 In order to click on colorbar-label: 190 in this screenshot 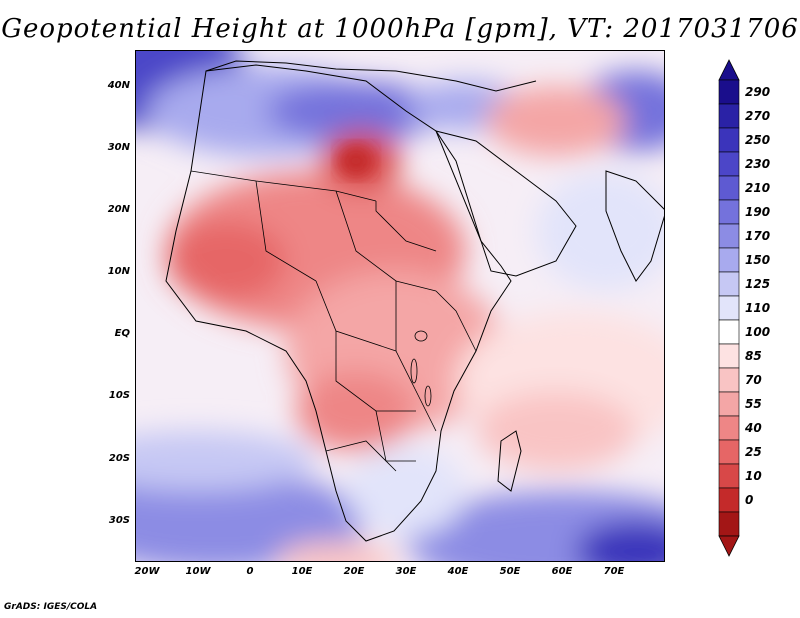, I will do `click(758, 212)`.